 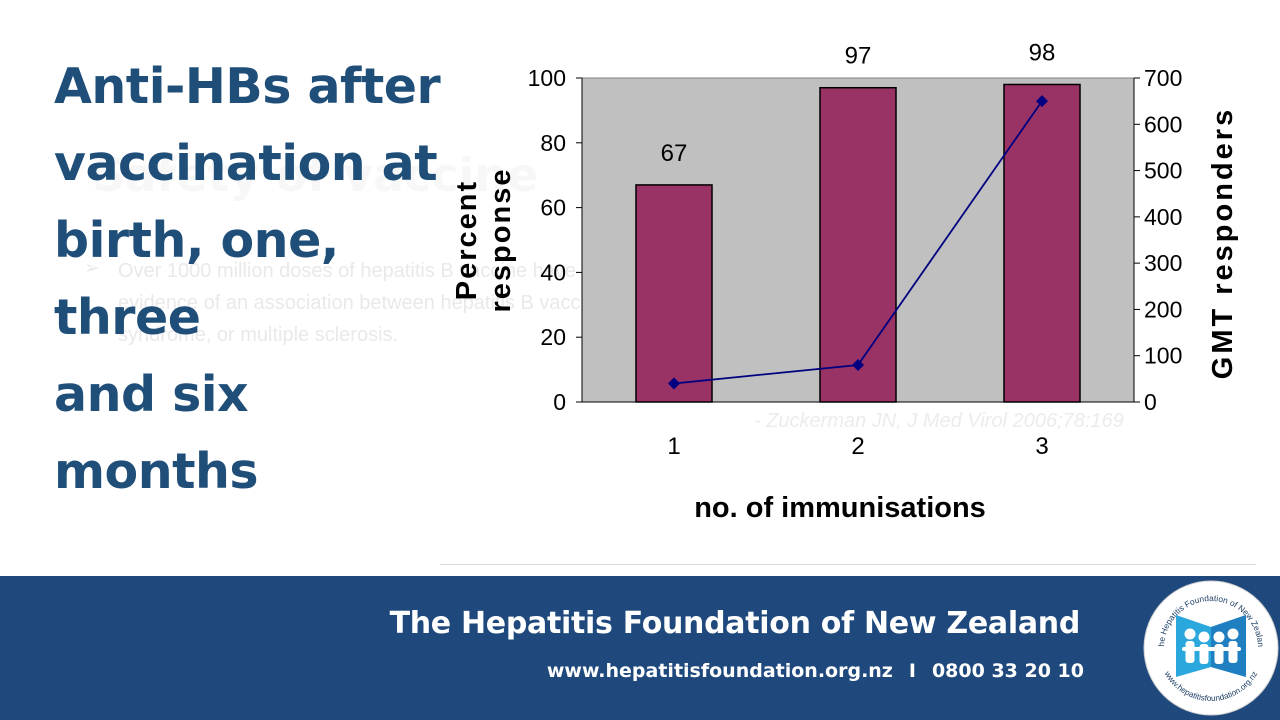 What do you see at coordinates (553, 272) in the screenshot?
I see `y-tick-label-left: 40` at bounding box center [553, 272].